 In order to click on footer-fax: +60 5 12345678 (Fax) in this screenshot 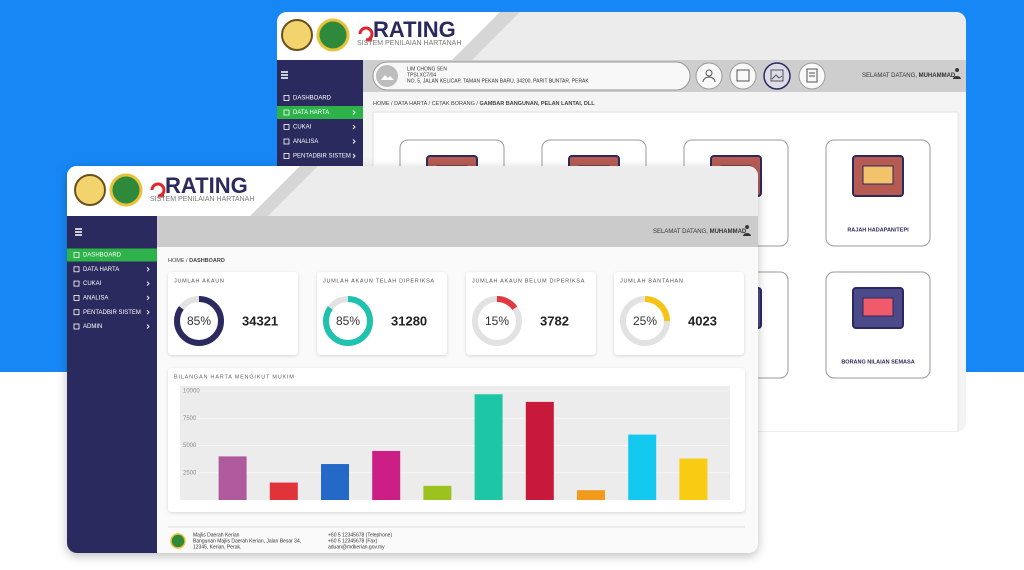, I will do `click(353, 541)`.